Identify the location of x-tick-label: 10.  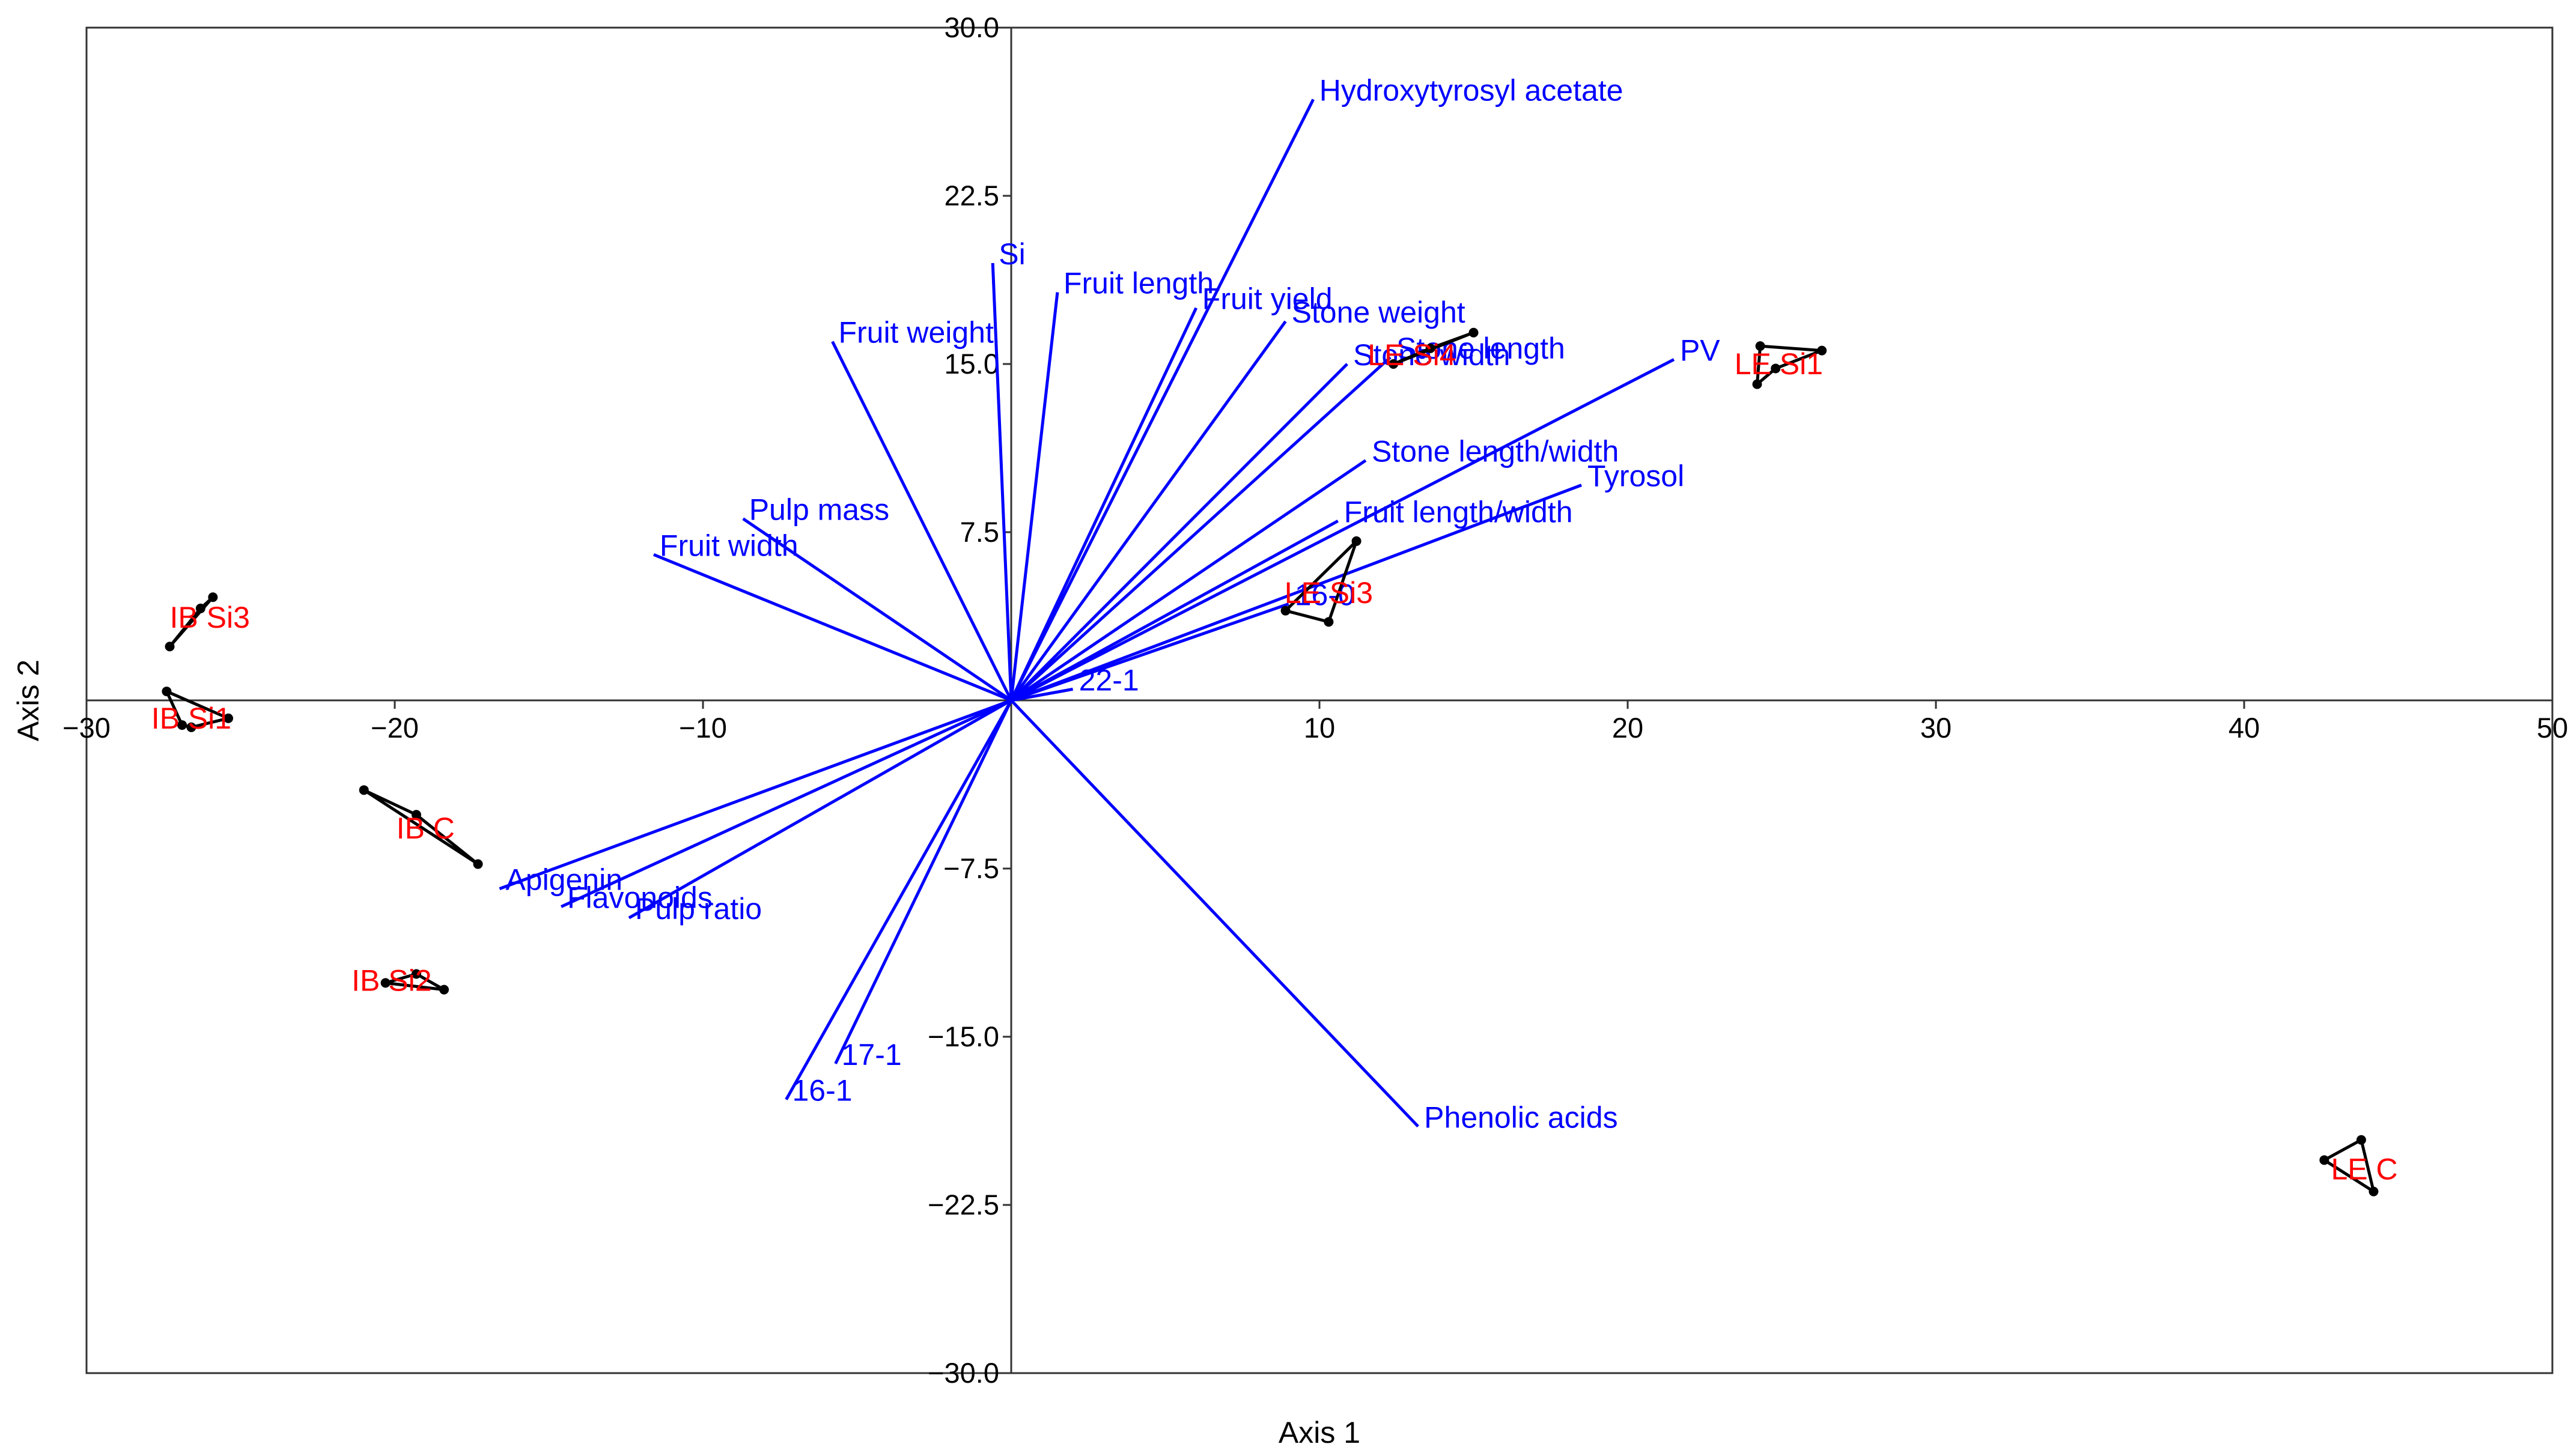
(1319, 728).